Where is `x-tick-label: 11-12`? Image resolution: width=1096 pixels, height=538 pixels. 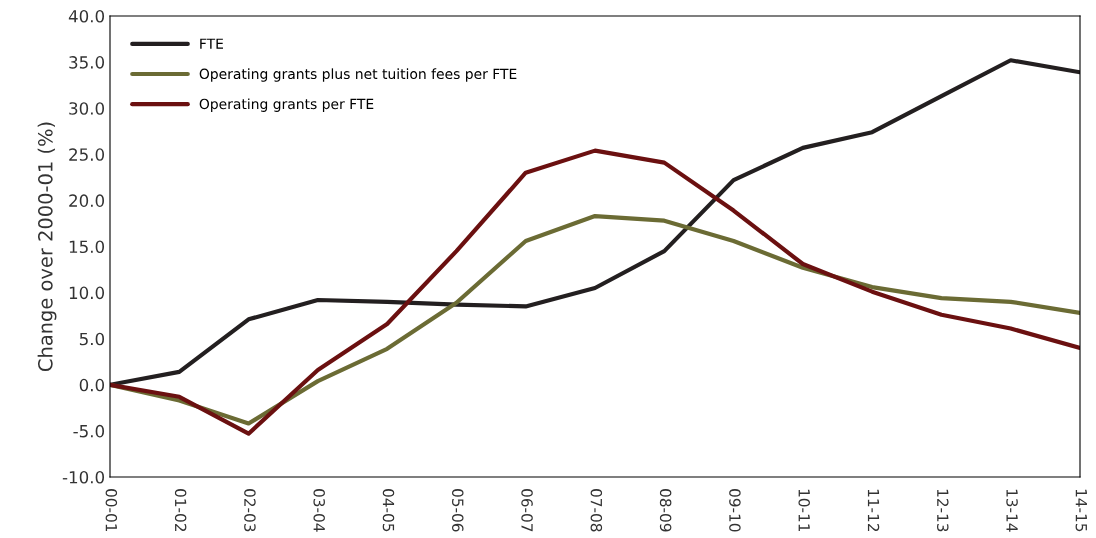
x-tick-label: 11-12 is located at coordinates (873, 510).